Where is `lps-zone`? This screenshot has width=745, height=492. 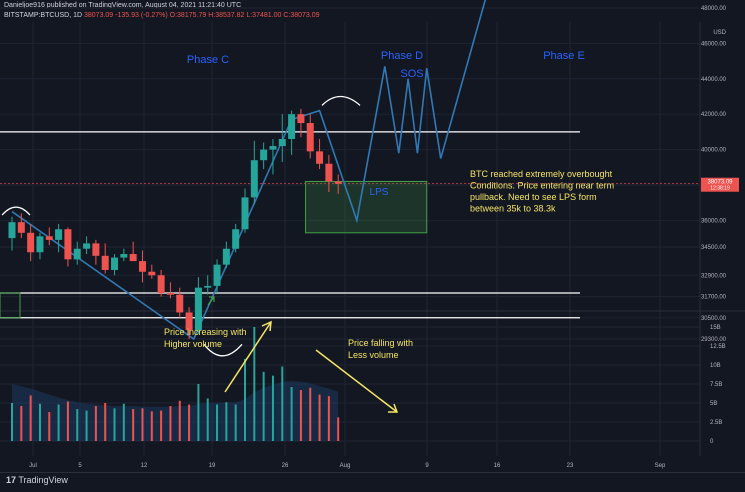 lps-zone is located at coordinates (366, 207).